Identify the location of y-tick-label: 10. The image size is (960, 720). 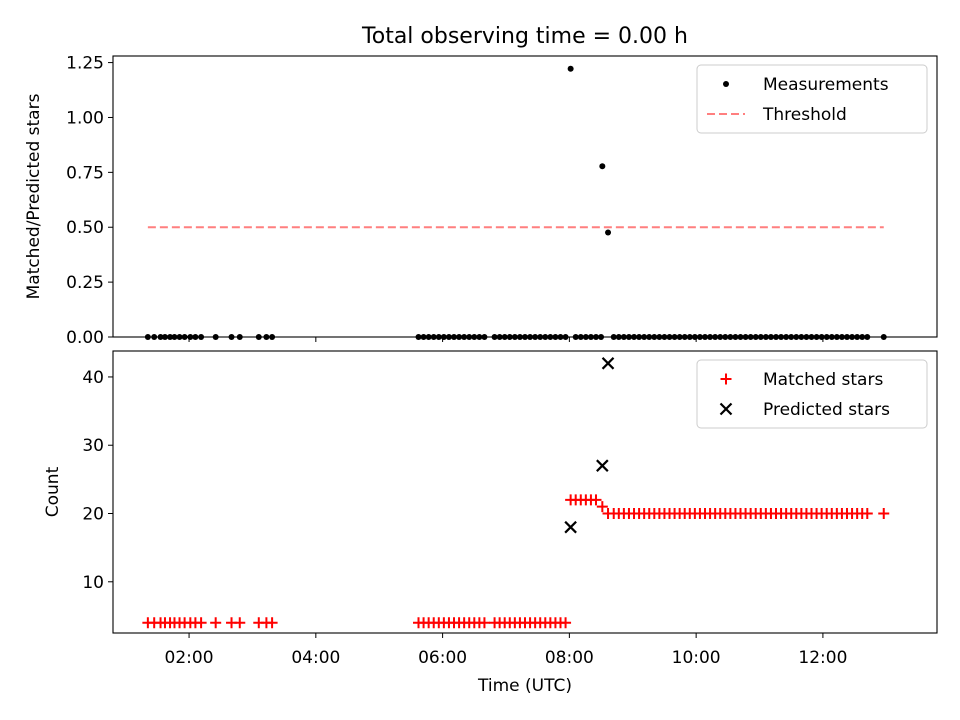
(93, 583).